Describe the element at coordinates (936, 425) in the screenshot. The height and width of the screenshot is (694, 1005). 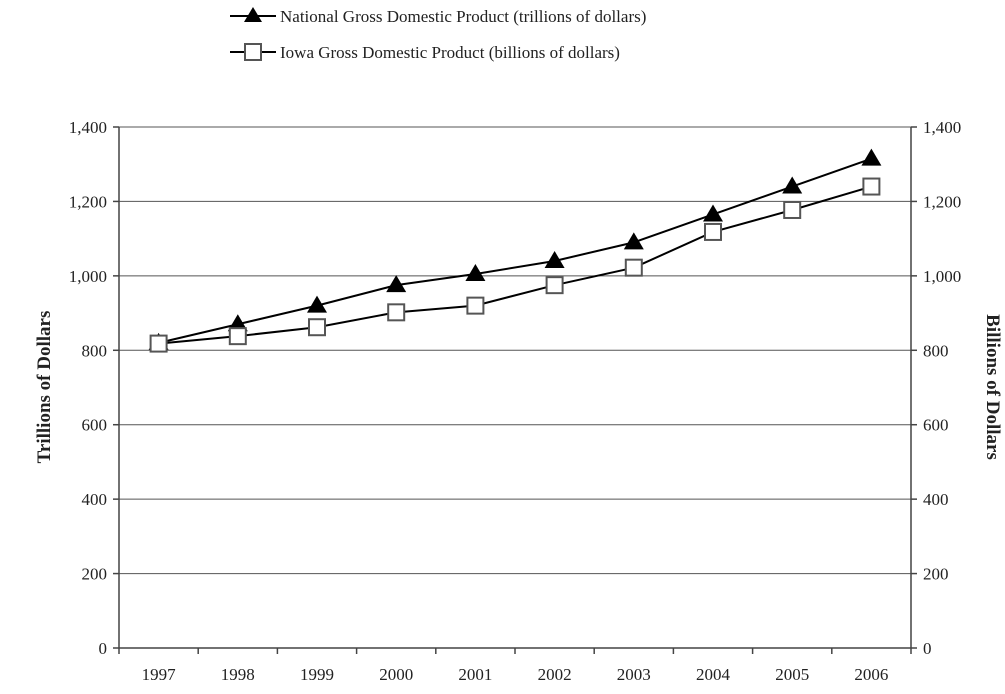
I see `right-y-tick-label: 600` at that location.